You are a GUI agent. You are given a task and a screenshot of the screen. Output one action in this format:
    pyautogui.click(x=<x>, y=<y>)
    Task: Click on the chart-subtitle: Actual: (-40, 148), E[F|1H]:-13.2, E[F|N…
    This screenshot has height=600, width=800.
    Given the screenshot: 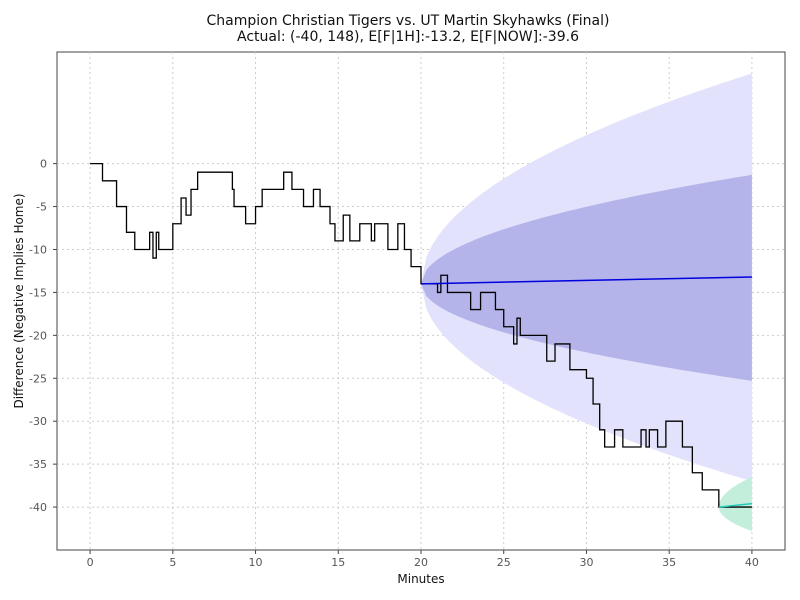 What is the action you would take?
    pyautogui.click(x=408, y=37)
    